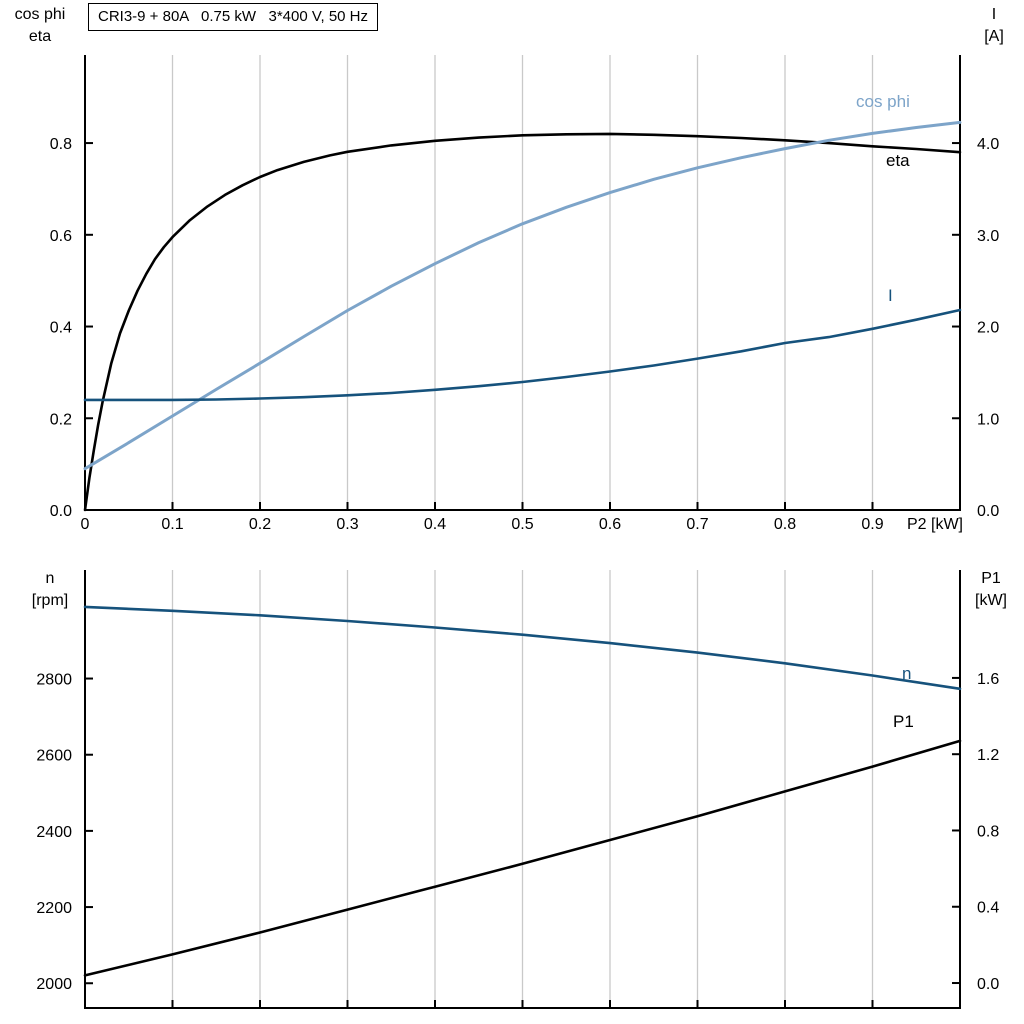 This screenshot has width=1024, height=1024. Describe the element at coordinates (54, 680) in the screenshot. I see `left-tick-label: 2800` at that location.